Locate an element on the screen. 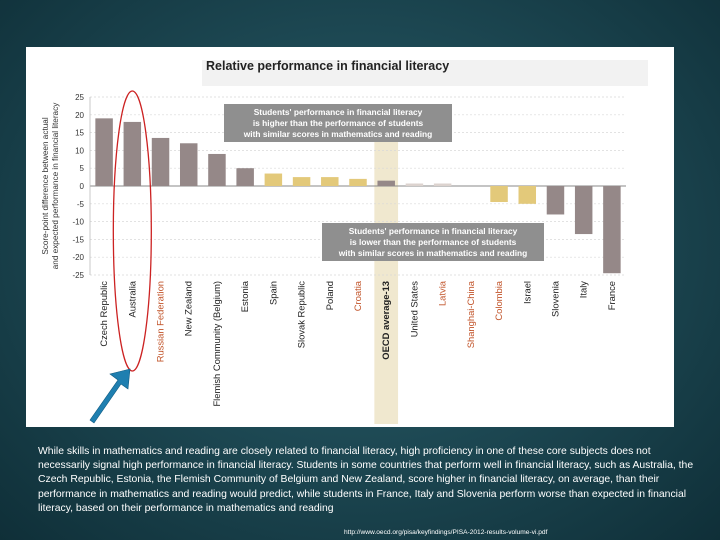 The width and height of the screenshot is (720, 540). x-tick-label: Israel is located at coordinates (526, 292).